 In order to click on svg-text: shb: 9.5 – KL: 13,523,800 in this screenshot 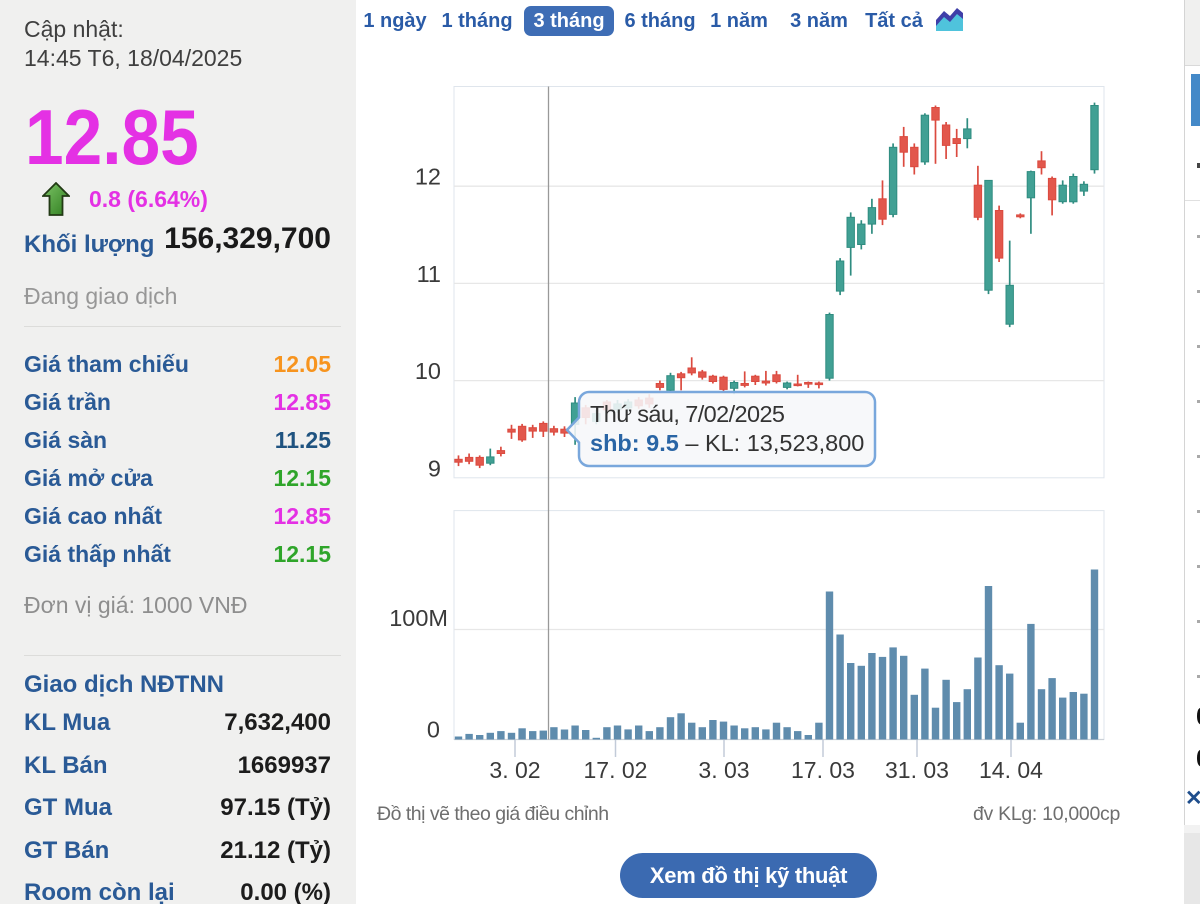, I will do `click(727, 443)`.